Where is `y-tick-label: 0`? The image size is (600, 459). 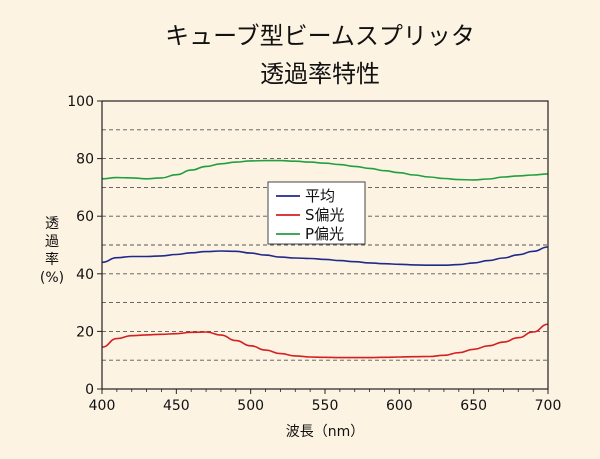
y-tick-label: 0 is located at coordinates (89, 390).